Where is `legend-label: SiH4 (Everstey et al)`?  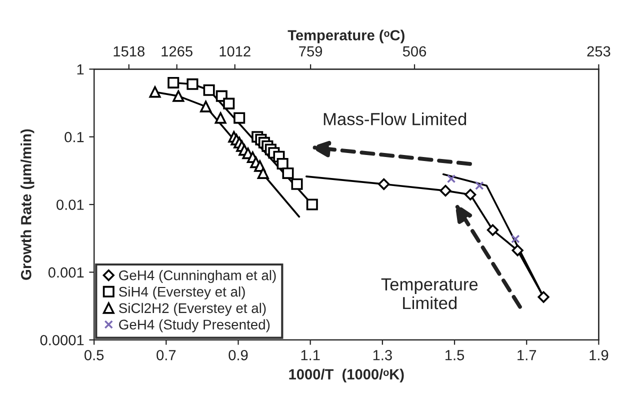
legend-label: SiH4 (Everstey et al) is located at coordinates (182, 293).